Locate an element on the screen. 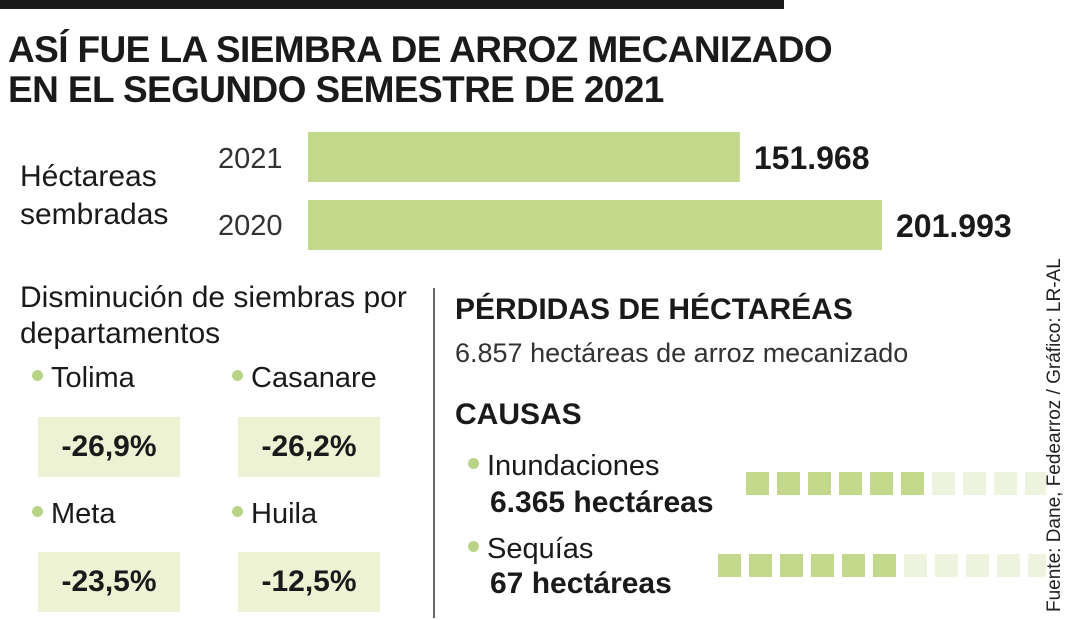 Image resolution: width=1080 pixels, height=620 pixels. losses-heading: PÉRDIDAS DE HÉCTARÉAS is located at coordinates (654, 309).